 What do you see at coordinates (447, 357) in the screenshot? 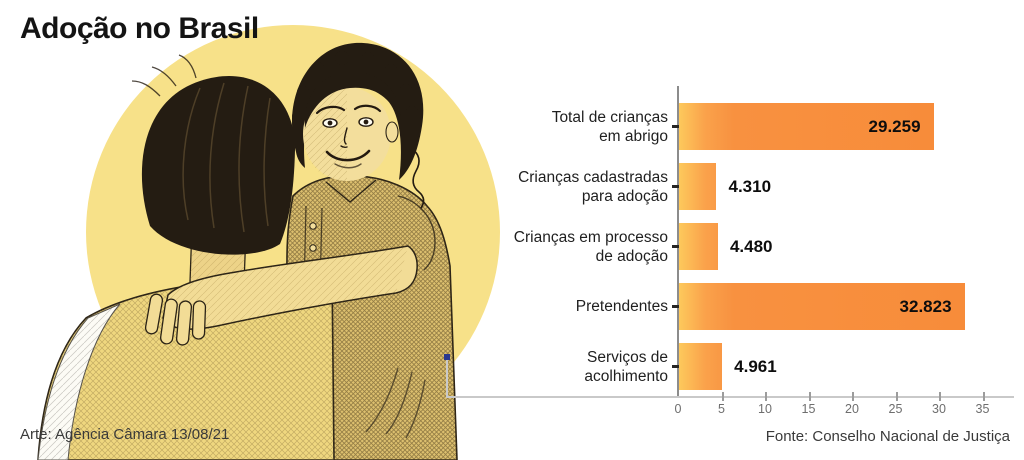
I see `axis-connector-dot` at bounding box center [447, 357].